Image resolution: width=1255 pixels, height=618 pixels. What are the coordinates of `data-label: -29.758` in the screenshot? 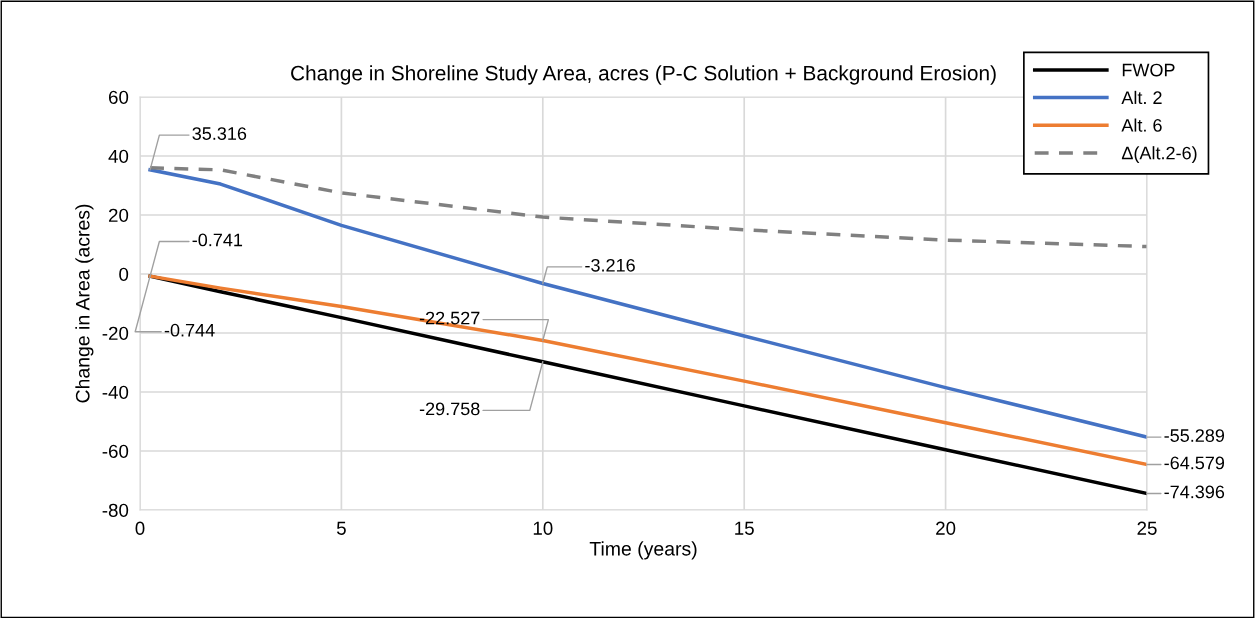 It's located at (449, 409).